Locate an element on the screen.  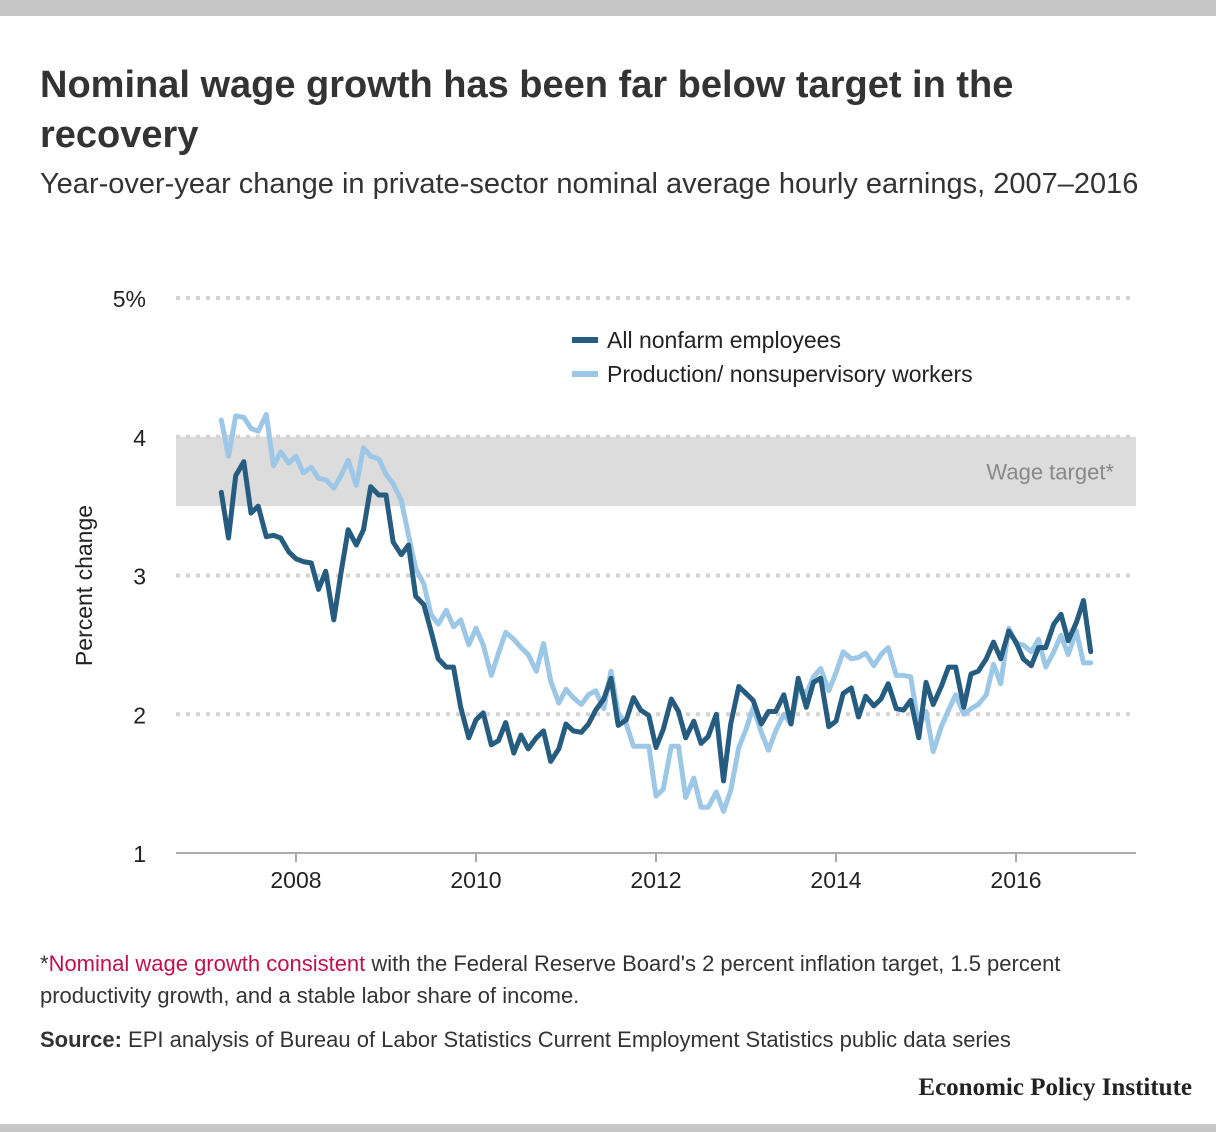
y-tick-label-5: 5% is located at coordinates (129, 299).